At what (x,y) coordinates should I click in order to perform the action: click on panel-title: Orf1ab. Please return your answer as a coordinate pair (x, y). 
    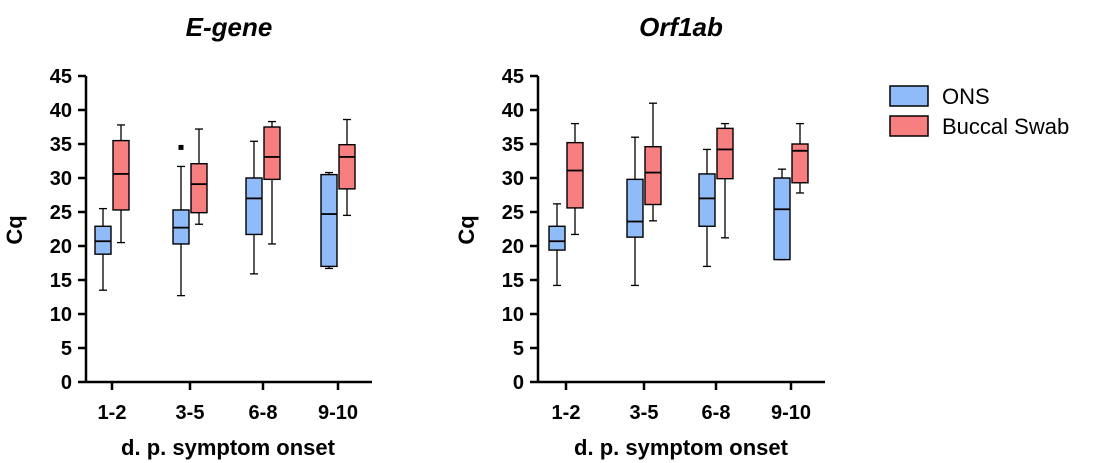
    Looking at the image, I should click on (681, 27).